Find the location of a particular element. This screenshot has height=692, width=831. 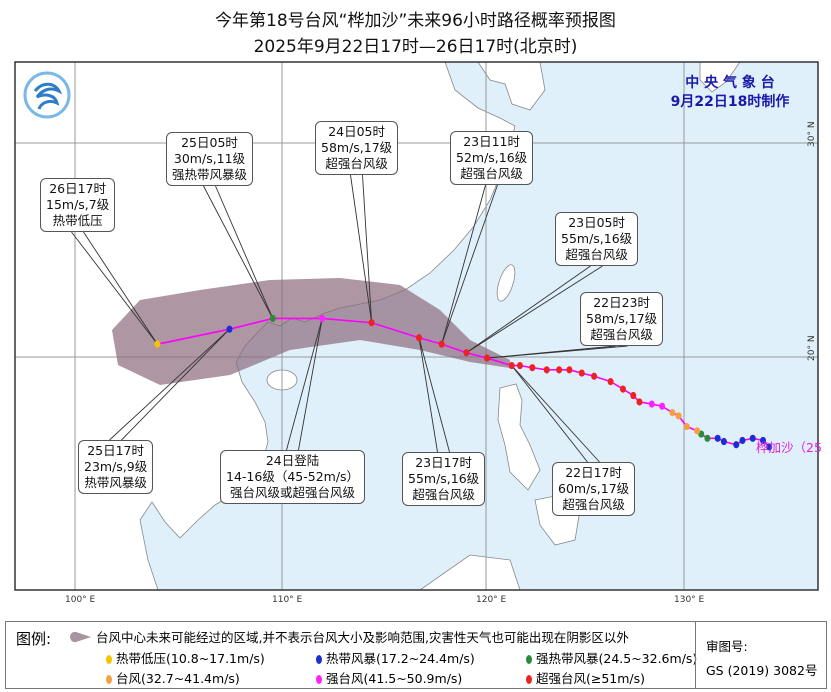

tick-lat-20: 20° N is located at coordinates (812, 348).